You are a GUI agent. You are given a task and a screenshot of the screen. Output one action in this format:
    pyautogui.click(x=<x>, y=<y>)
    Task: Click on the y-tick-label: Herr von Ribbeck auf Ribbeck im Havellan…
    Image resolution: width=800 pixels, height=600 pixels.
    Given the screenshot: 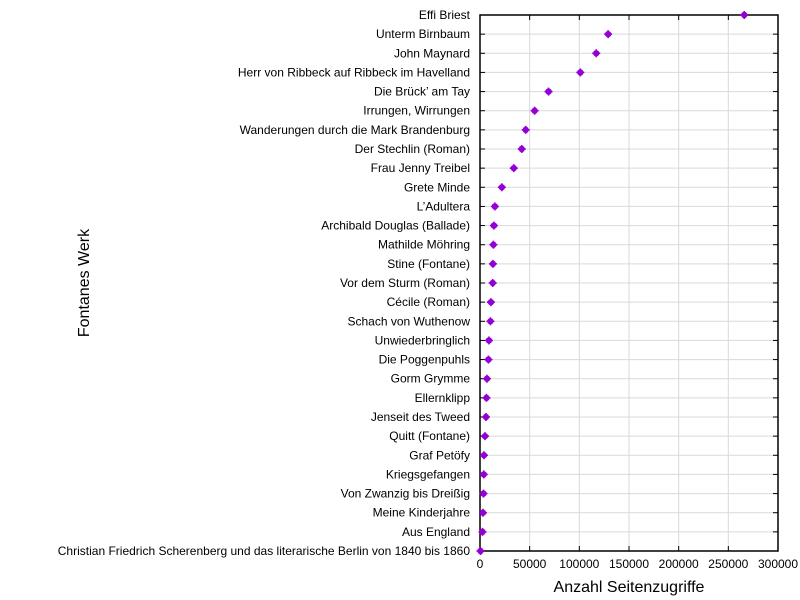 What is the action you would take?
    pyautogui.click(x=354, y=72)
    